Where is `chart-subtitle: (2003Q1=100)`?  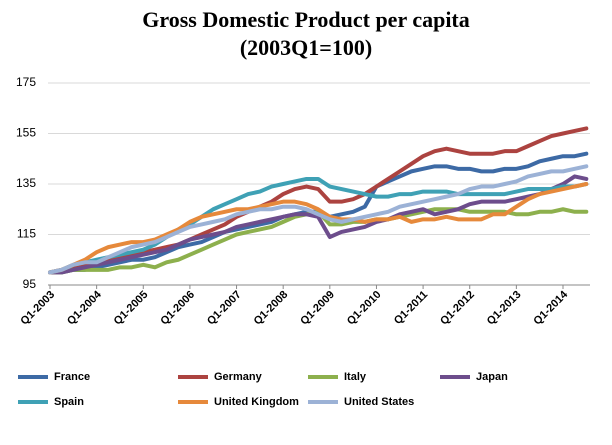 chart-subtitle: (2003Q1=100) is located at coordinates (306, 47).